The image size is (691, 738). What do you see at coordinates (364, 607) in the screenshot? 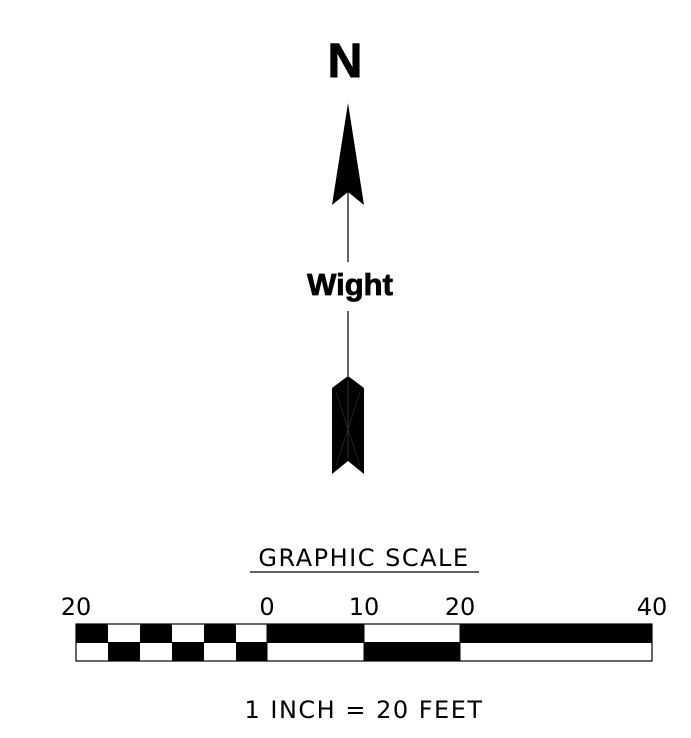
I see `scale-tick-label: 10` at bounding box center [364, 607].